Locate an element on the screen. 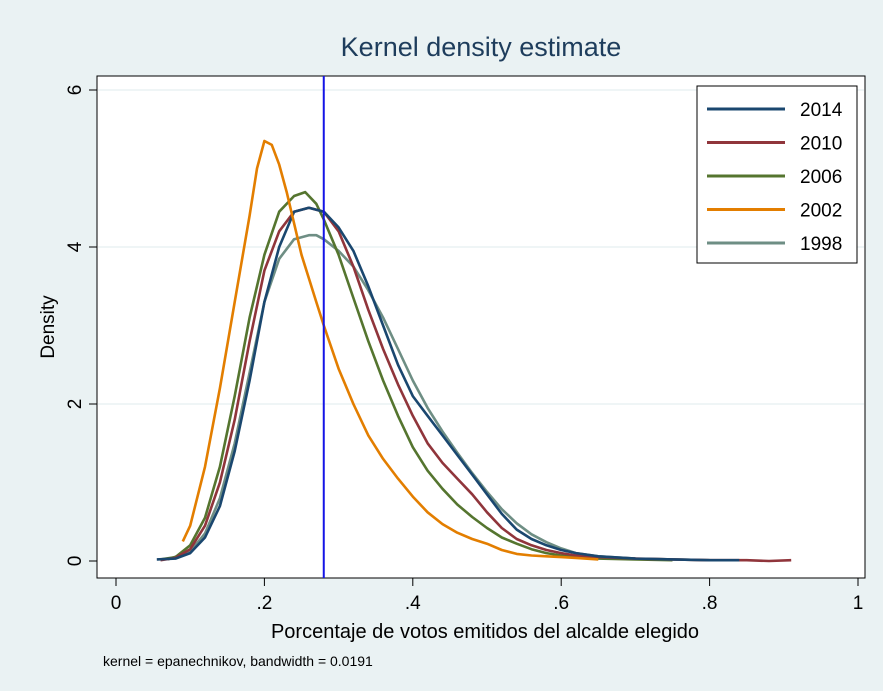 The height and width of the screenshot is (696, 883). legend-label-2006: 2006 is located at coordinates (821, 177).